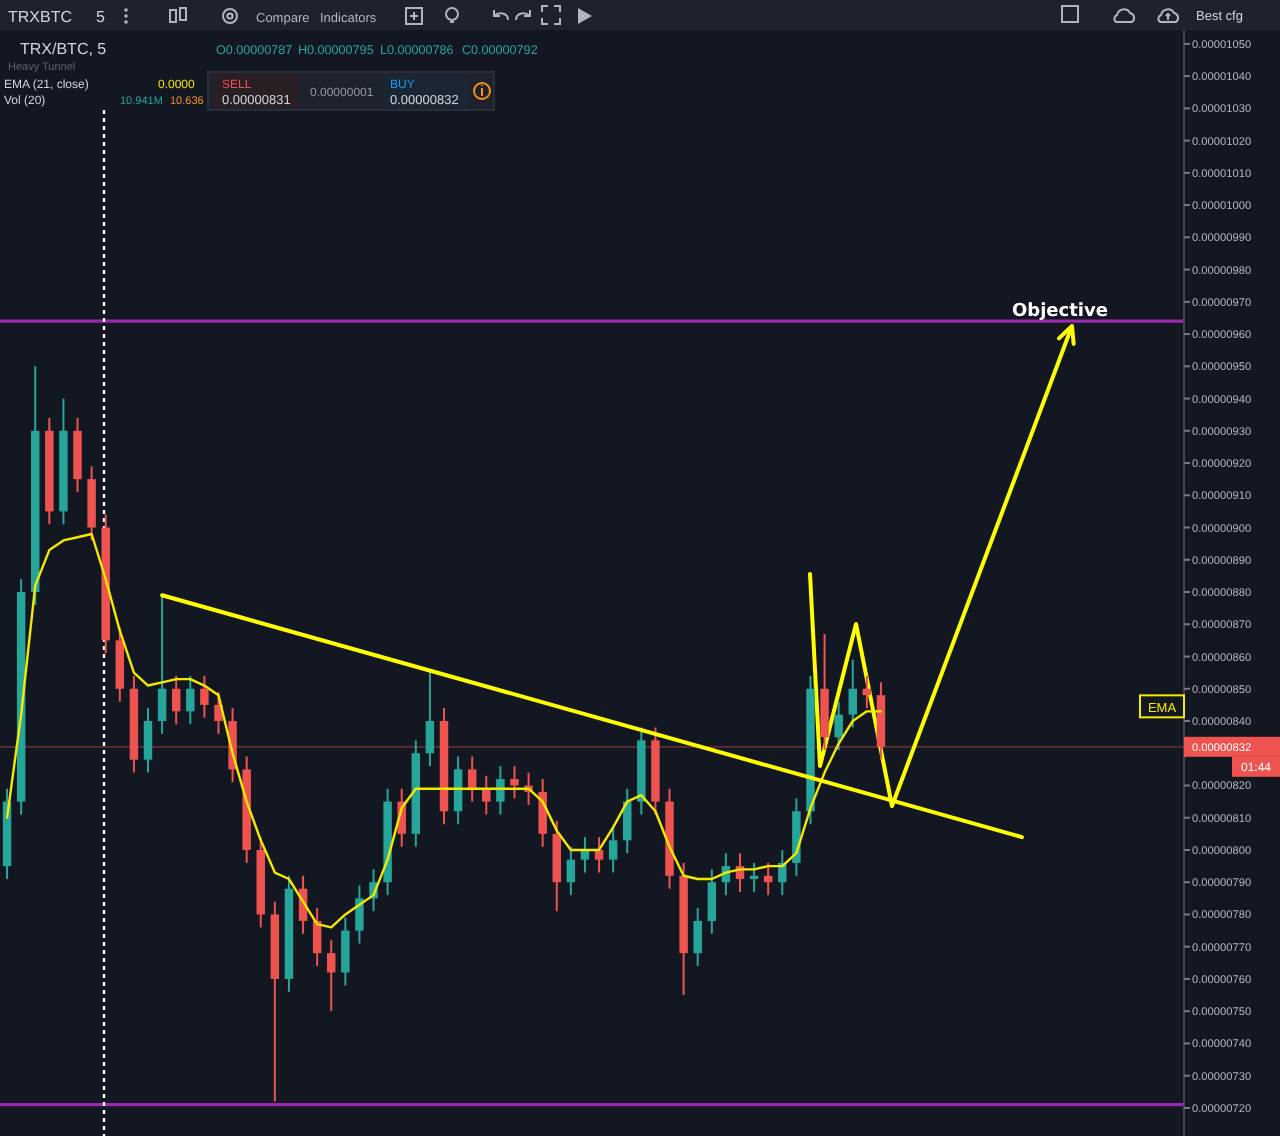  What do you see at coordinates (64, 49) in the screenshot?
I see `text: TRX/BTC, 5` at bounding box center [64, 49].